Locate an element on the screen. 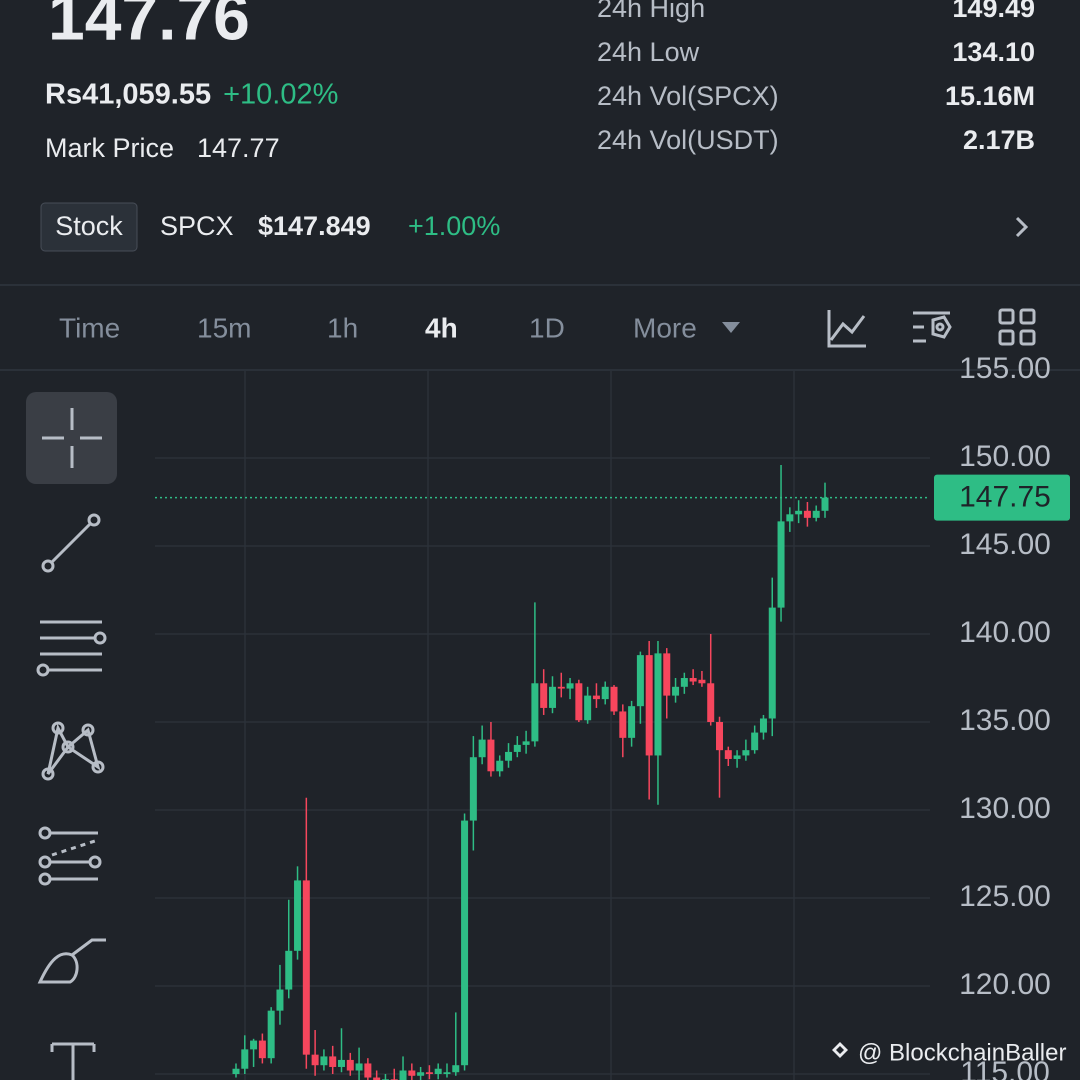  chevron is located at coordinates (1022, 227).